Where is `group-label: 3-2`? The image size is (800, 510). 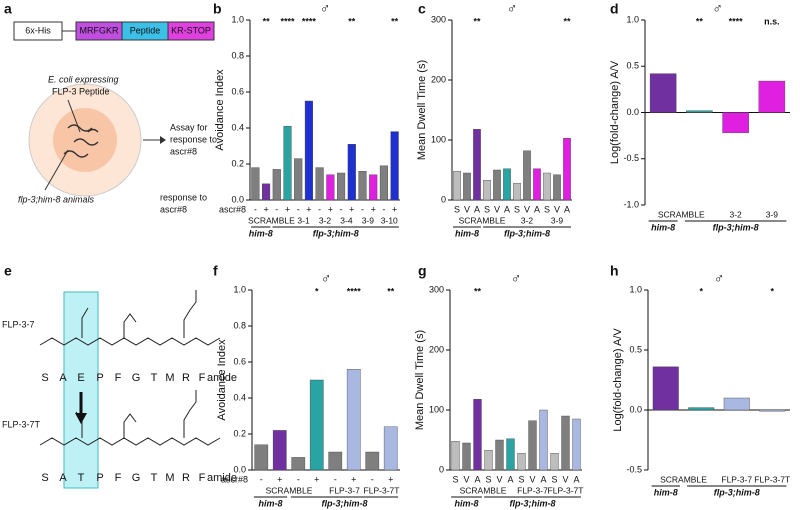
group-label: 3-2 is located at coordinates (735, 214).